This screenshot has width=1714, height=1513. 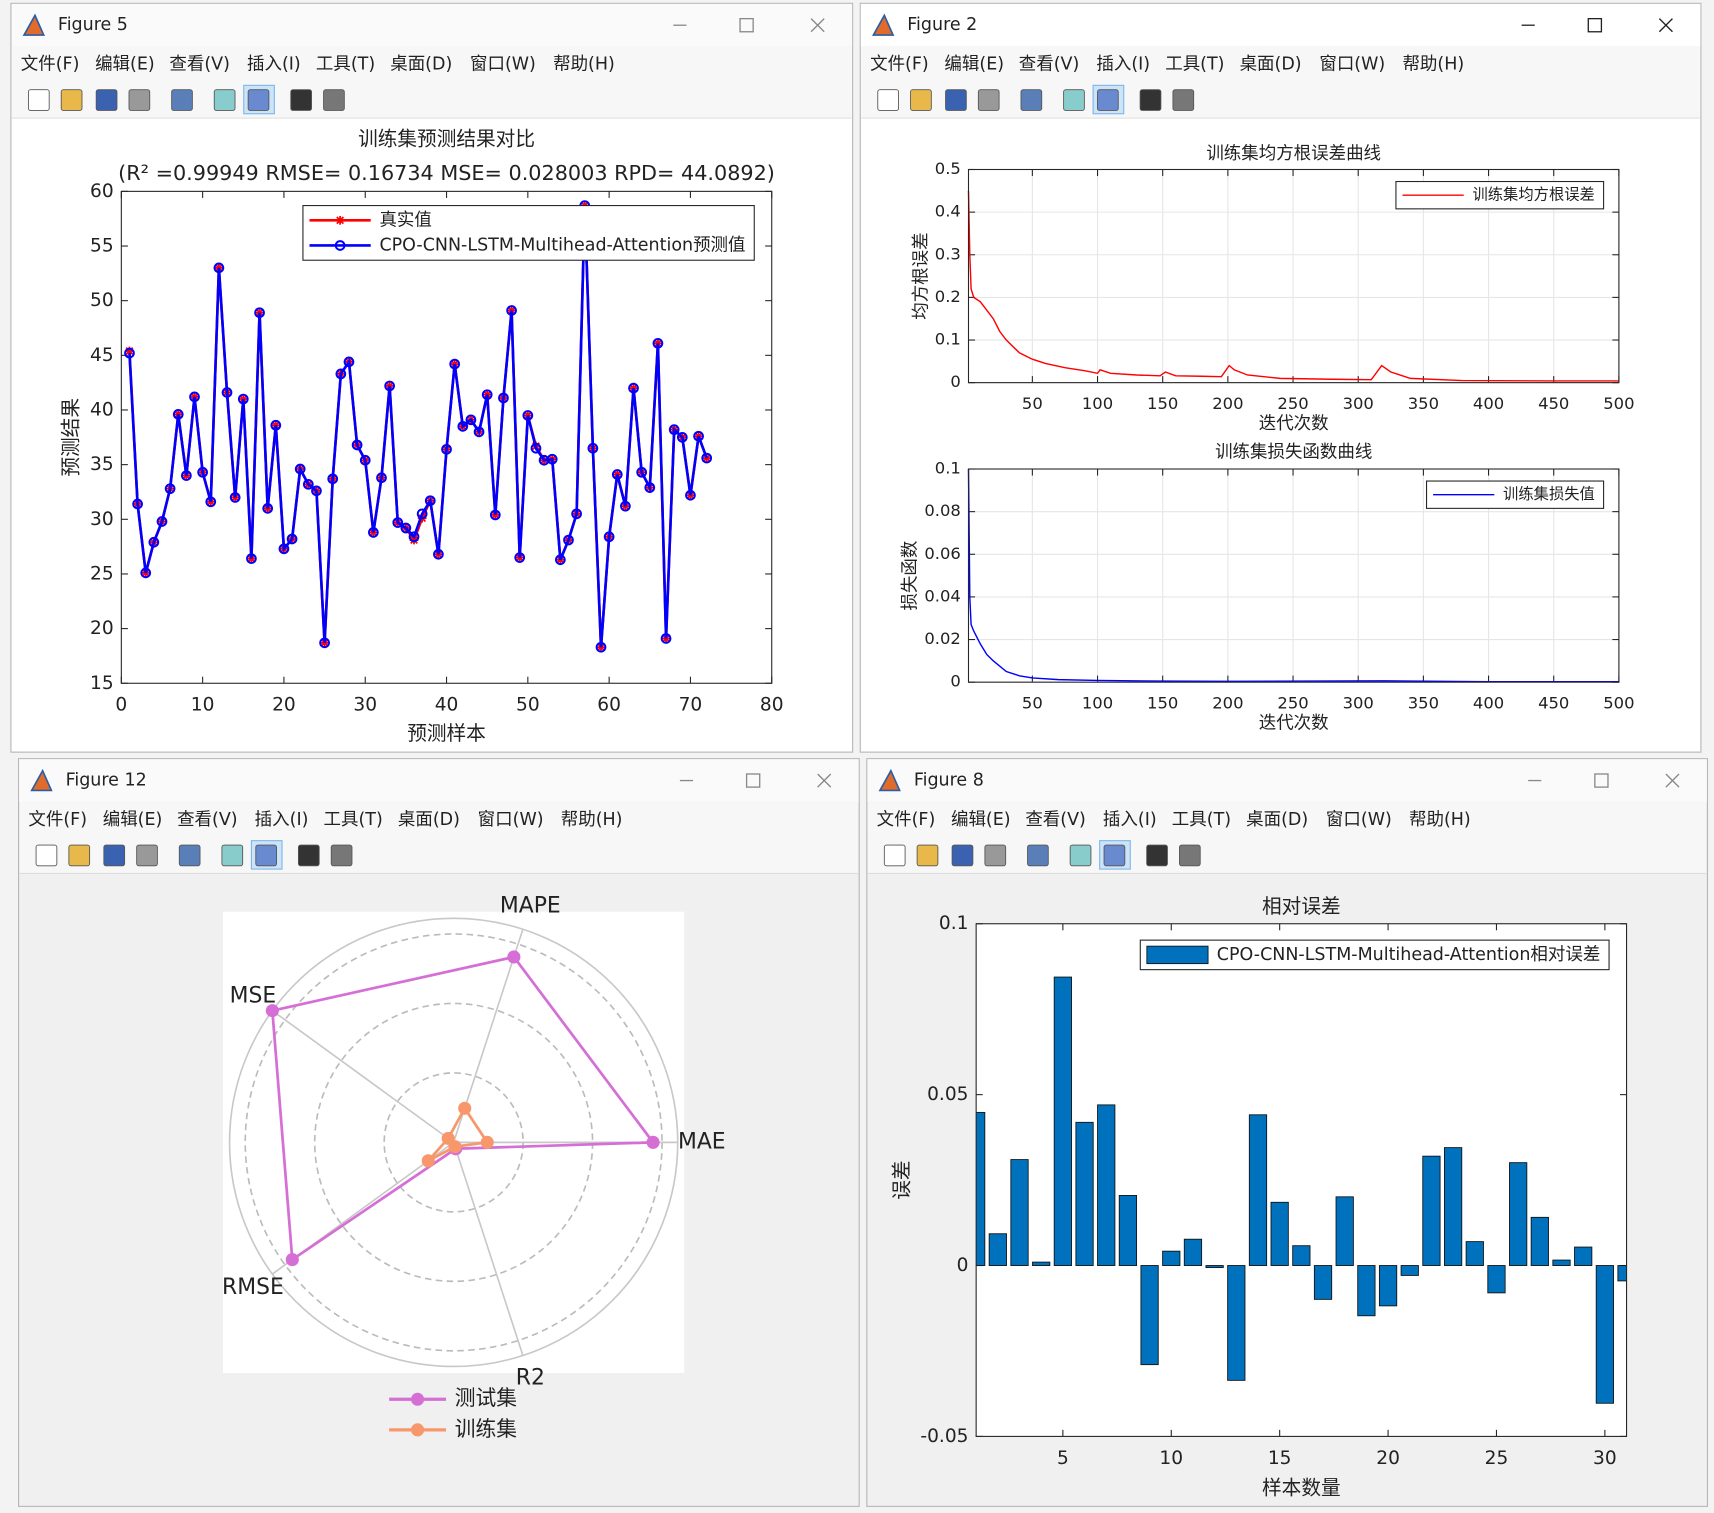 I want to click on legend-label: 训练集损失值, so click(x=1549, y=494).